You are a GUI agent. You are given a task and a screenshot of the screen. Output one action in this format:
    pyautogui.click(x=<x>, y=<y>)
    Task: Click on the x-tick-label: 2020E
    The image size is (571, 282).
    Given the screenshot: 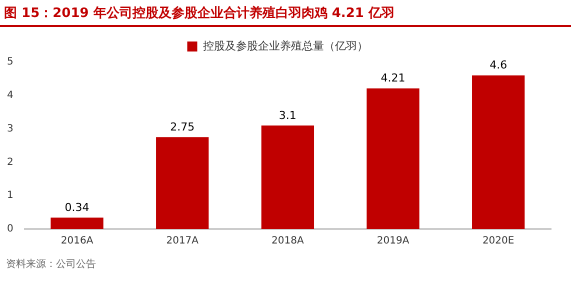 What is the action you would take?
    pyautogui.click(x=498, y=241)
    